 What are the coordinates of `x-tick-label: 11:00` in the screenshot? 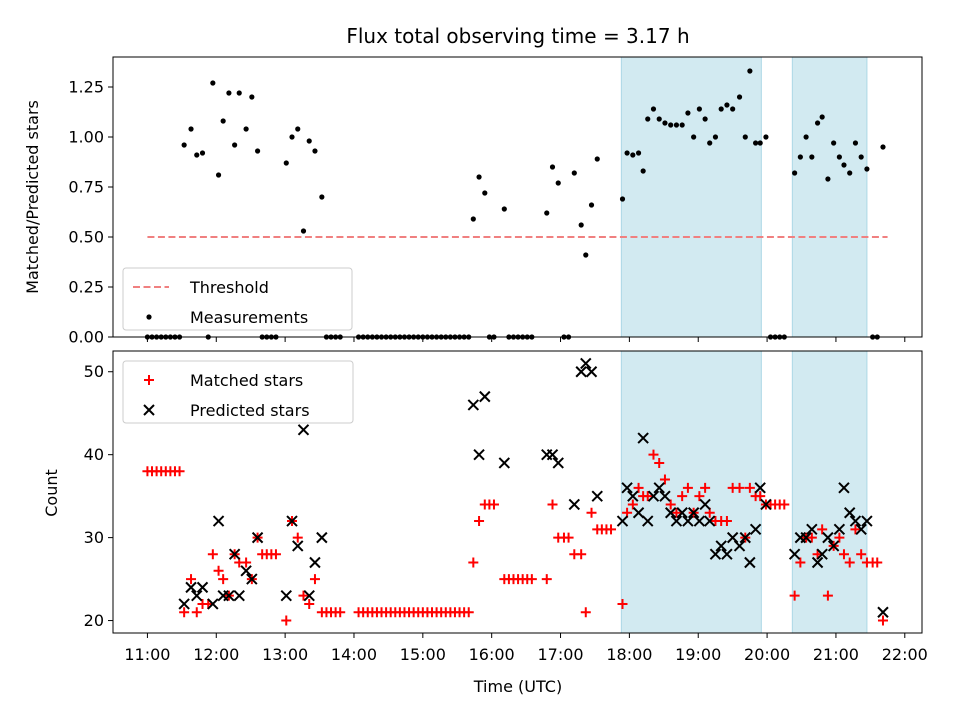 It's located at (147, 654).